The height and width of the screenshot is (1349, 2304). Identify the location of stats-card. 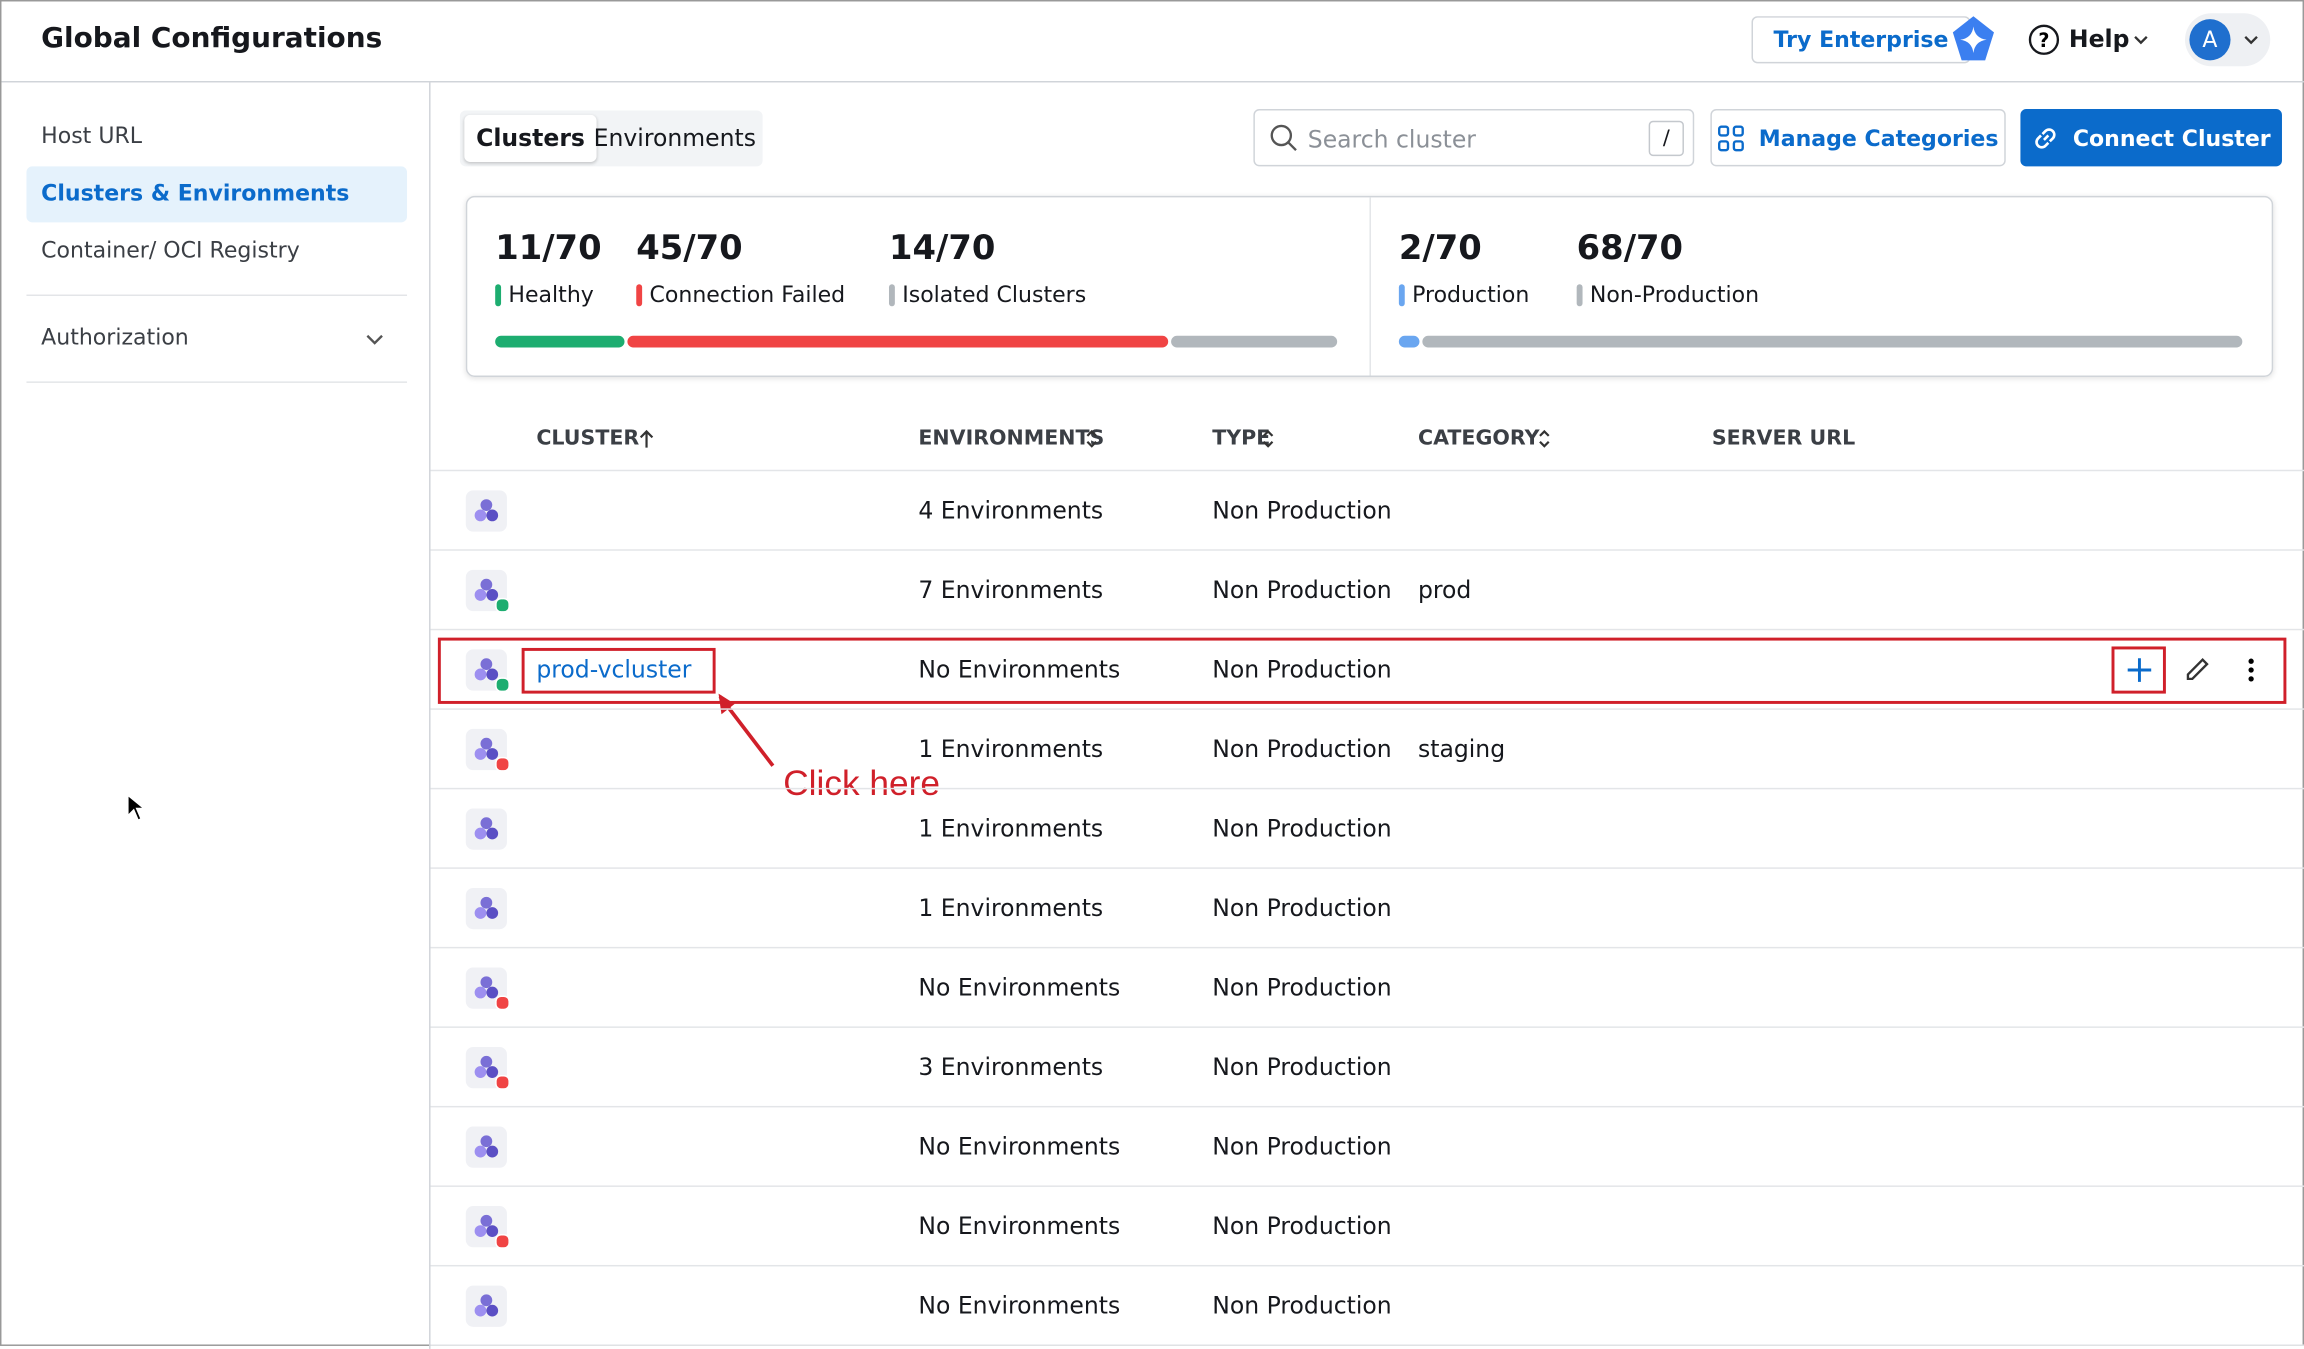
(1369, 286).